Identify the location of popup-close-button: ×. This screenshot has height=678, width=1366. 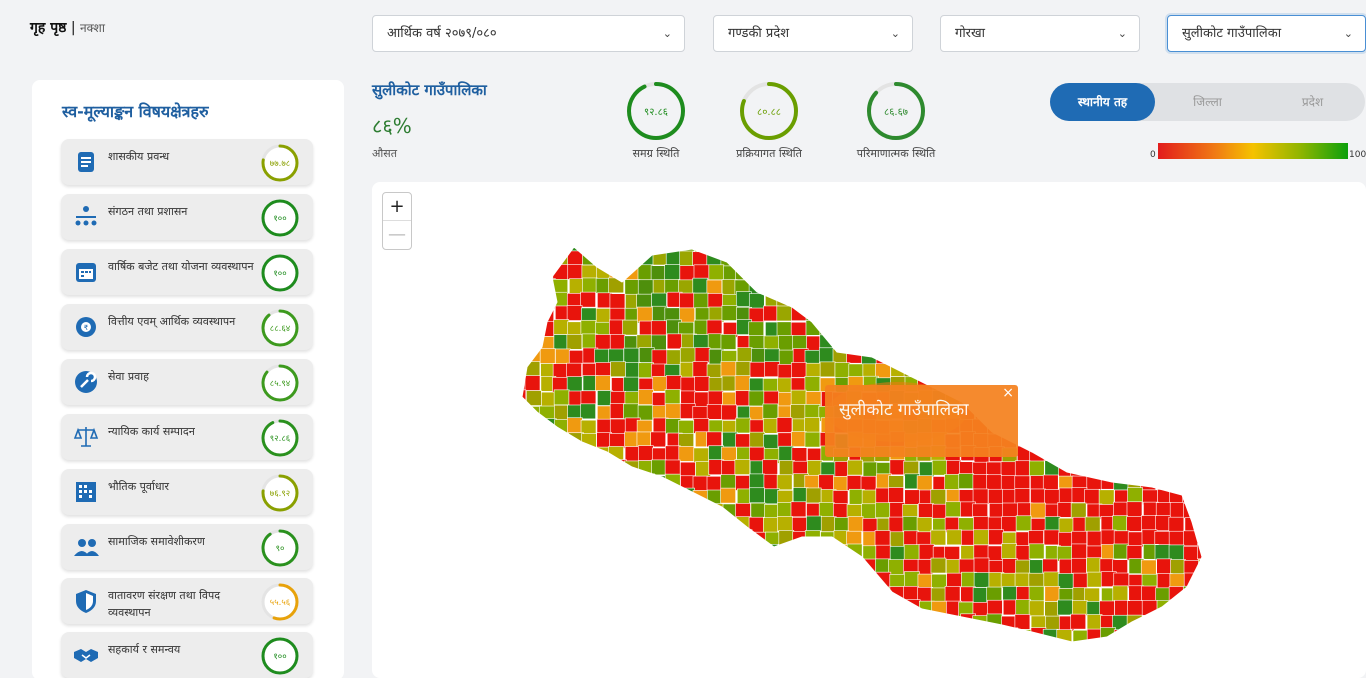
(1008, 393).